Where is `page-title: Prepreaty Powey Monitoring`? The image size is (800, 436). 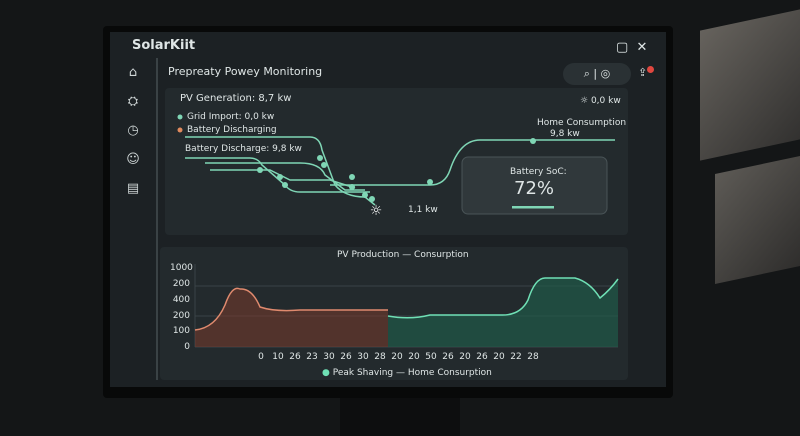
page-title: Prepreaty Powey Monitoring is located at coordinates (245, 71).